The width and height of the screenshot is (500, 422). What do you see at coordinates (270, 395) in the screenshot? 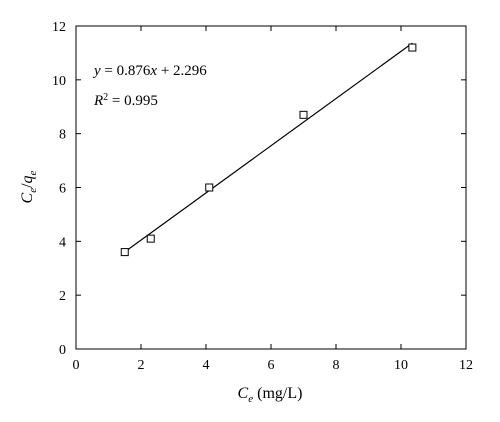
I see `x-axis-title: Ce (mg/L)` at bounding box center [270, 395].